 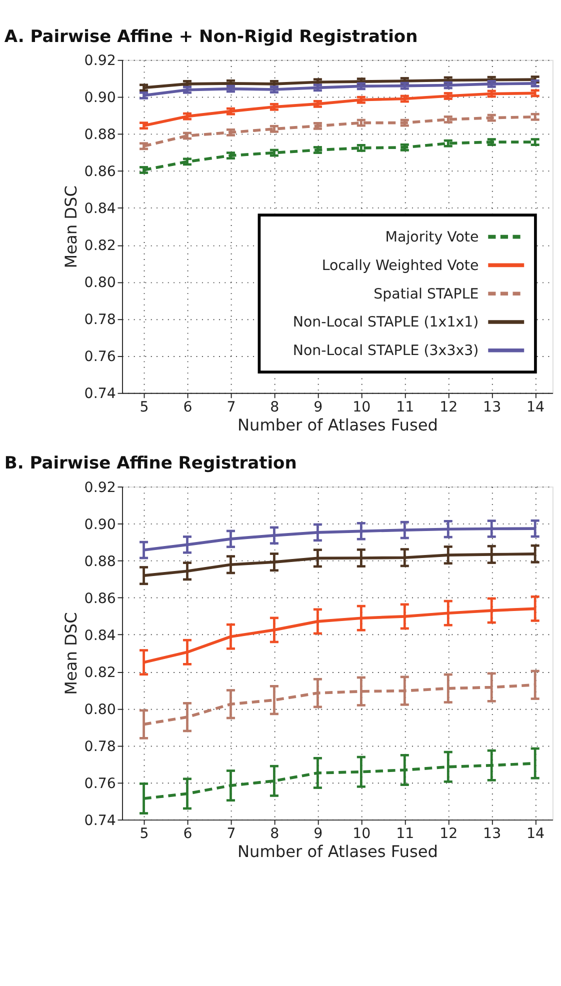 I want to click on legend-label: Non-Local STAPLE (3x3x3), so click(x=385, y=351).